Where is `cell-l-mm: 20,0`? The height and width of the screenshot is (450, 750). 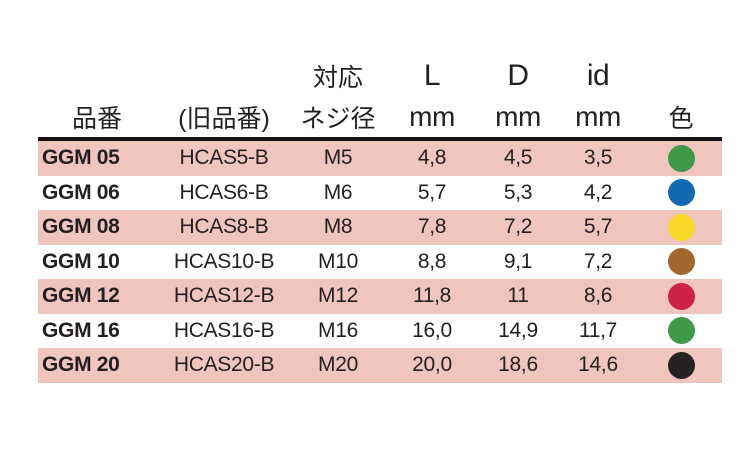
cell-l-mm: 20,0 is located at coordinates (432, 364).